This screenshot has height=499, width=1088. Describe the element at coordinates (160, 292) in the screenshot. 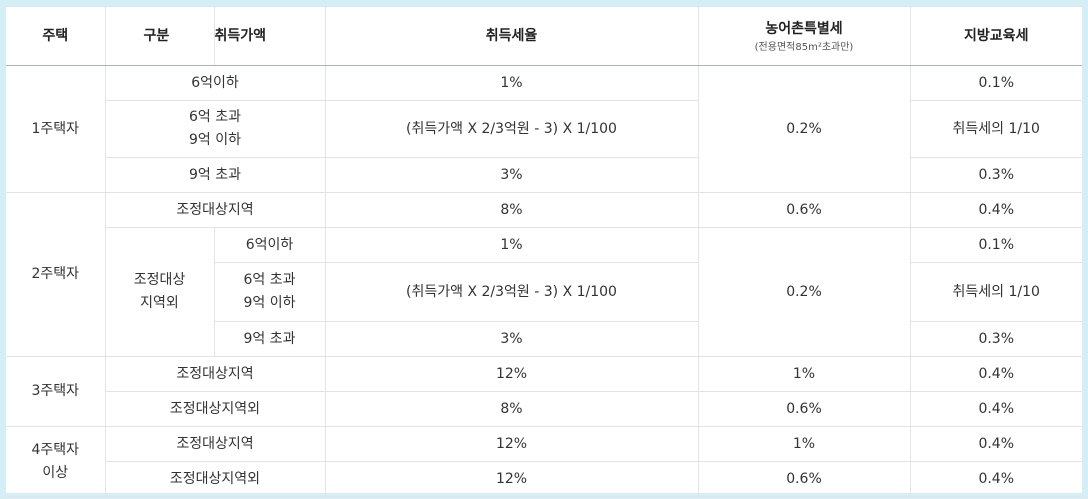

I see `cell: 조정대상 지역외` at that location.